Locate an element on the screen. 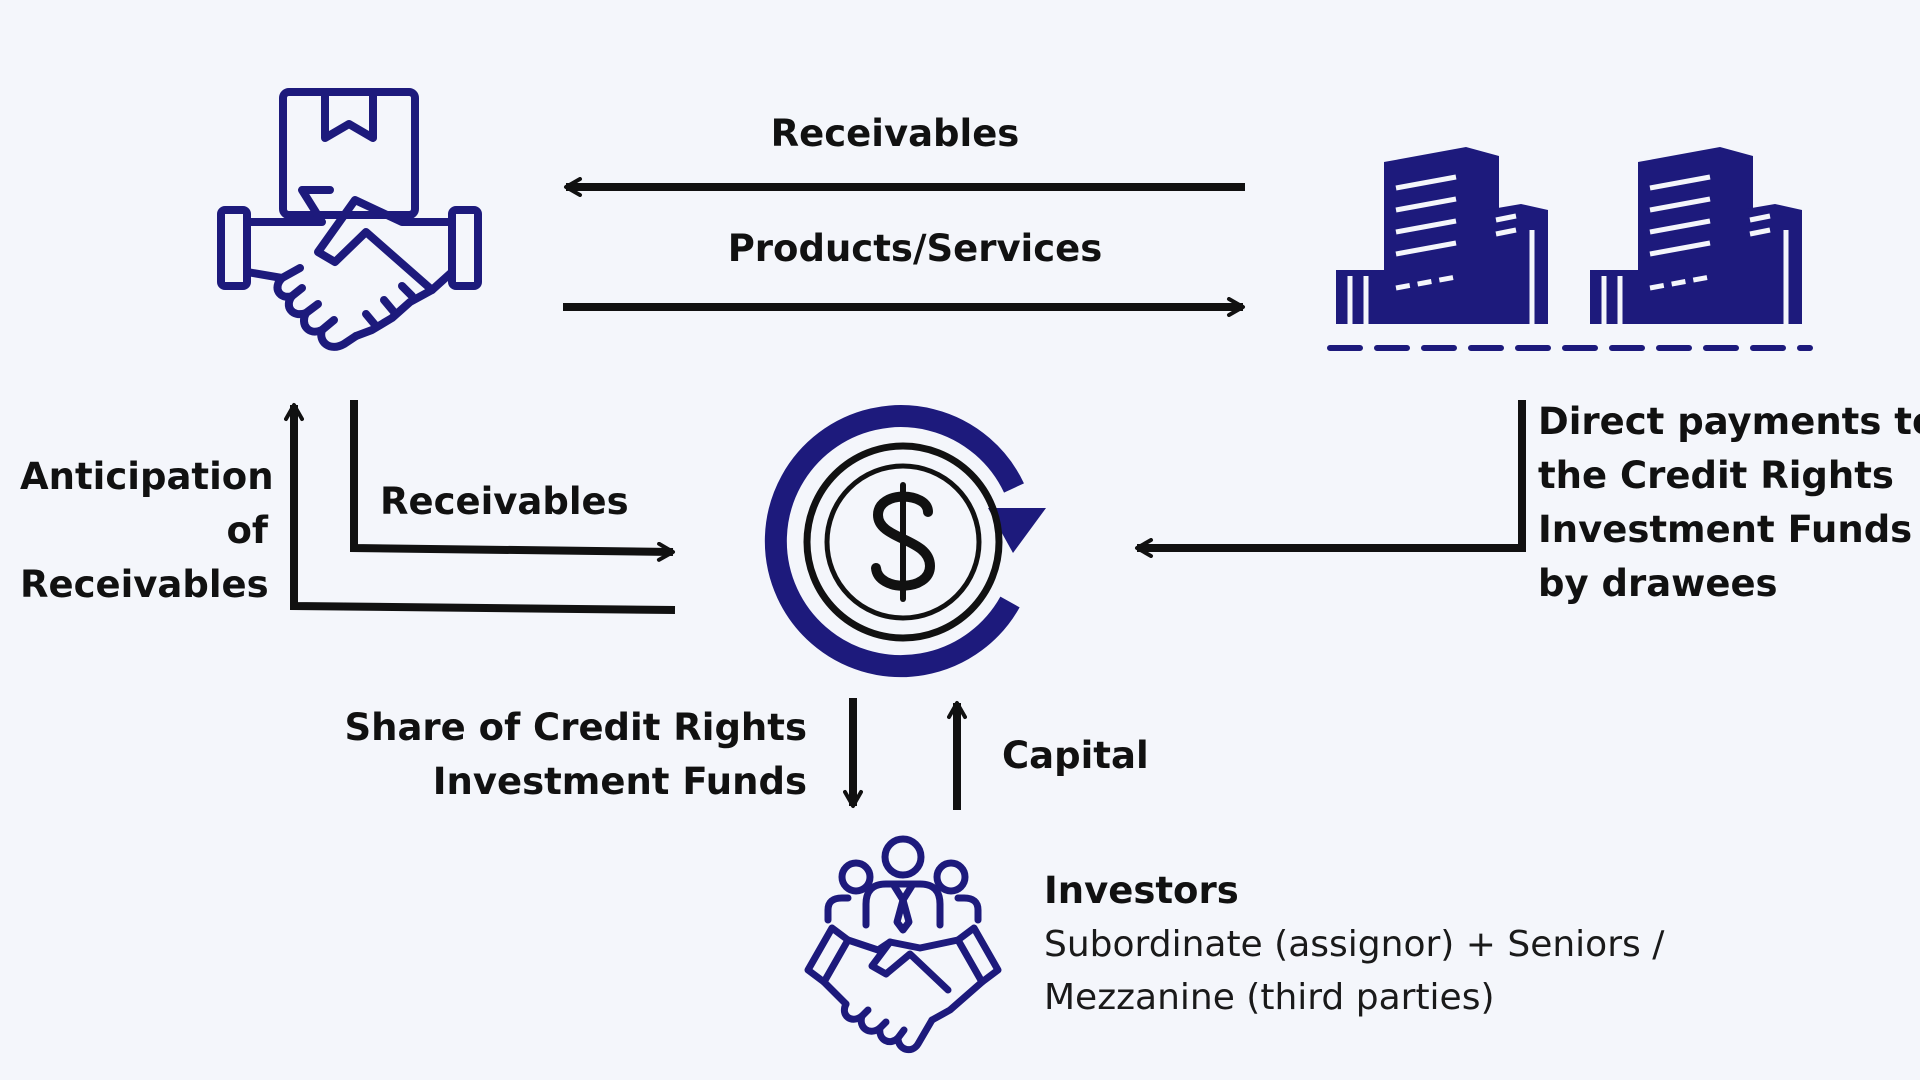  label-investors-desc-line-2: Mezzanine (third parties) is located at coordinates (1269, 997).